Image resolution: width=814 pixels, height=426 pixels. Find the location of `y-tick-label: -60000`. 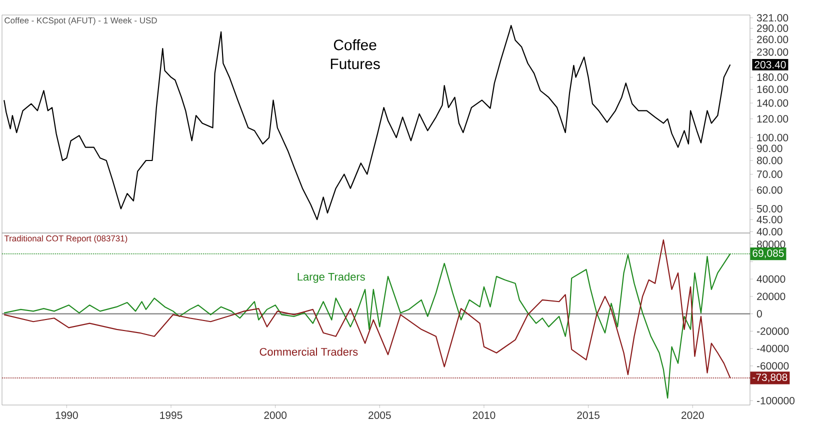

y-tick-label: -60000 is located at coordinates (772, 366).